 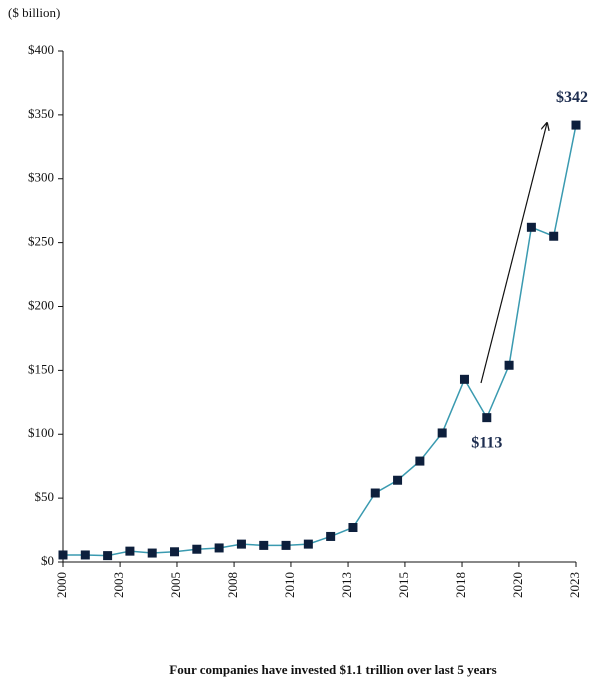 What do you see at coordinates (486, 442) in the screenshot?
I see `value-label: $113` at bounding box center [486, 442].